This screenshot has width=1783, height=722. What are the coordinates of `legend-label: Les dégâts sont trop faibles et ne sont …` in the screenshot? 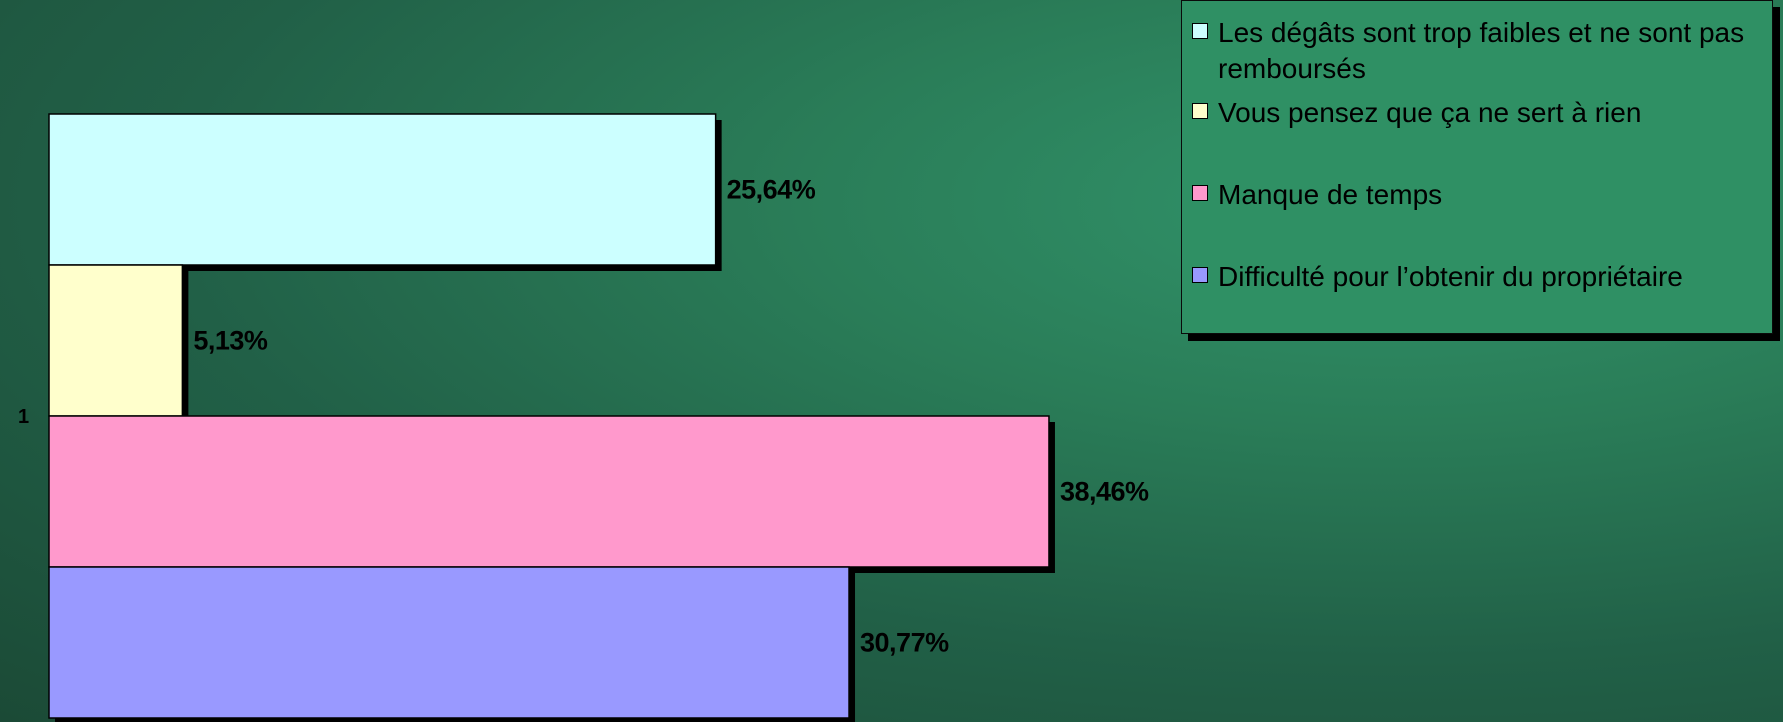 It's located at (1481, 50).